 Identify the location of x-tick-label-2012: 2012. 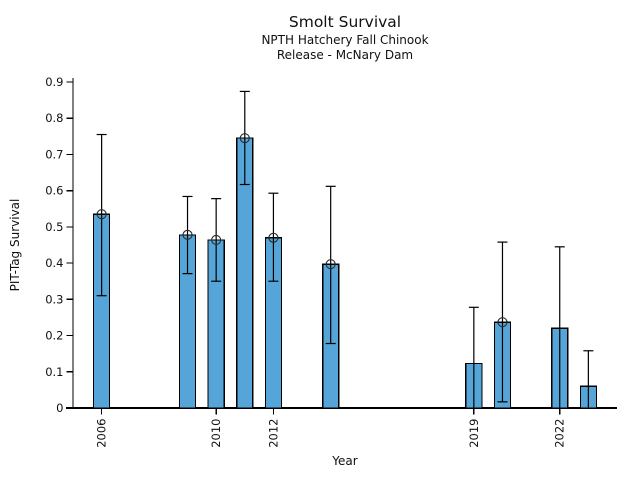
(273, 433).